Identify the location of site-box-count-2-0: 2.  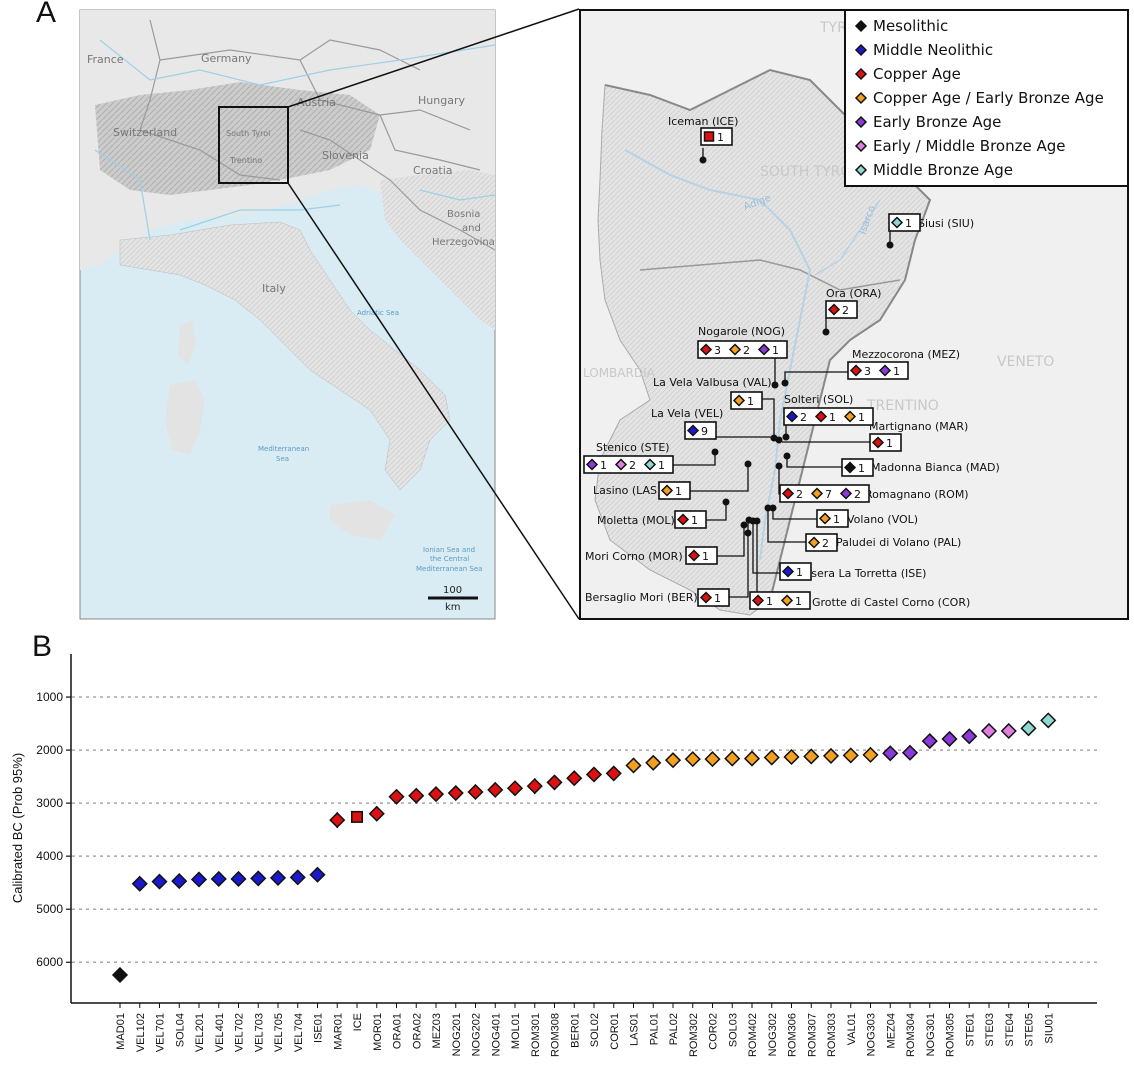
(845, 310).